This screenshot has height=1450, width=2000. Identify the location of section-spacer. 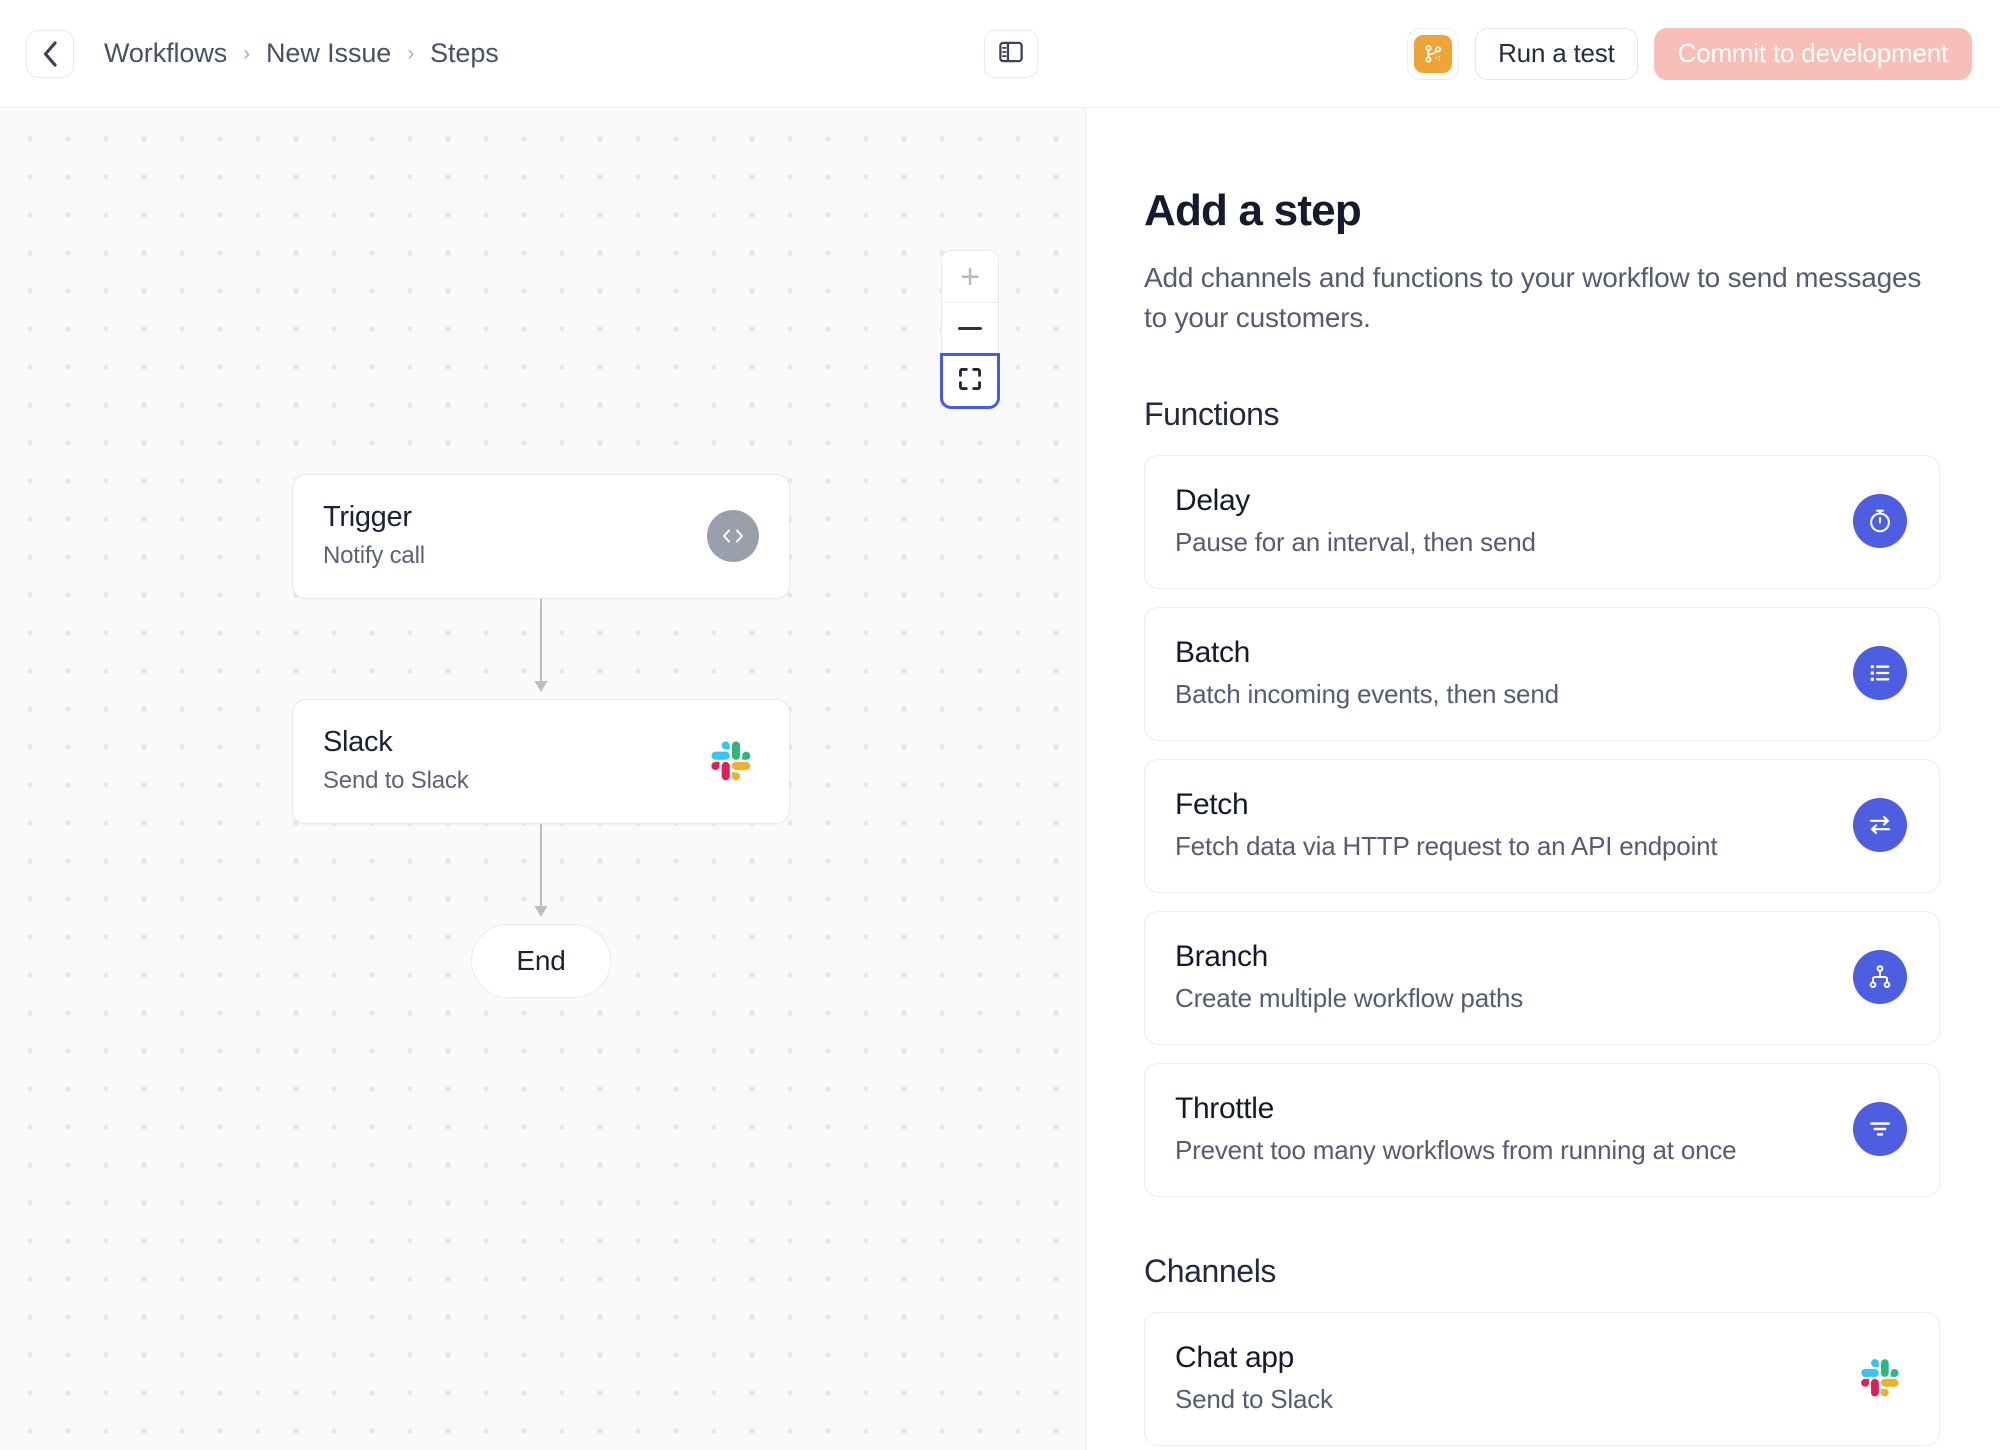
(1542, 1225).